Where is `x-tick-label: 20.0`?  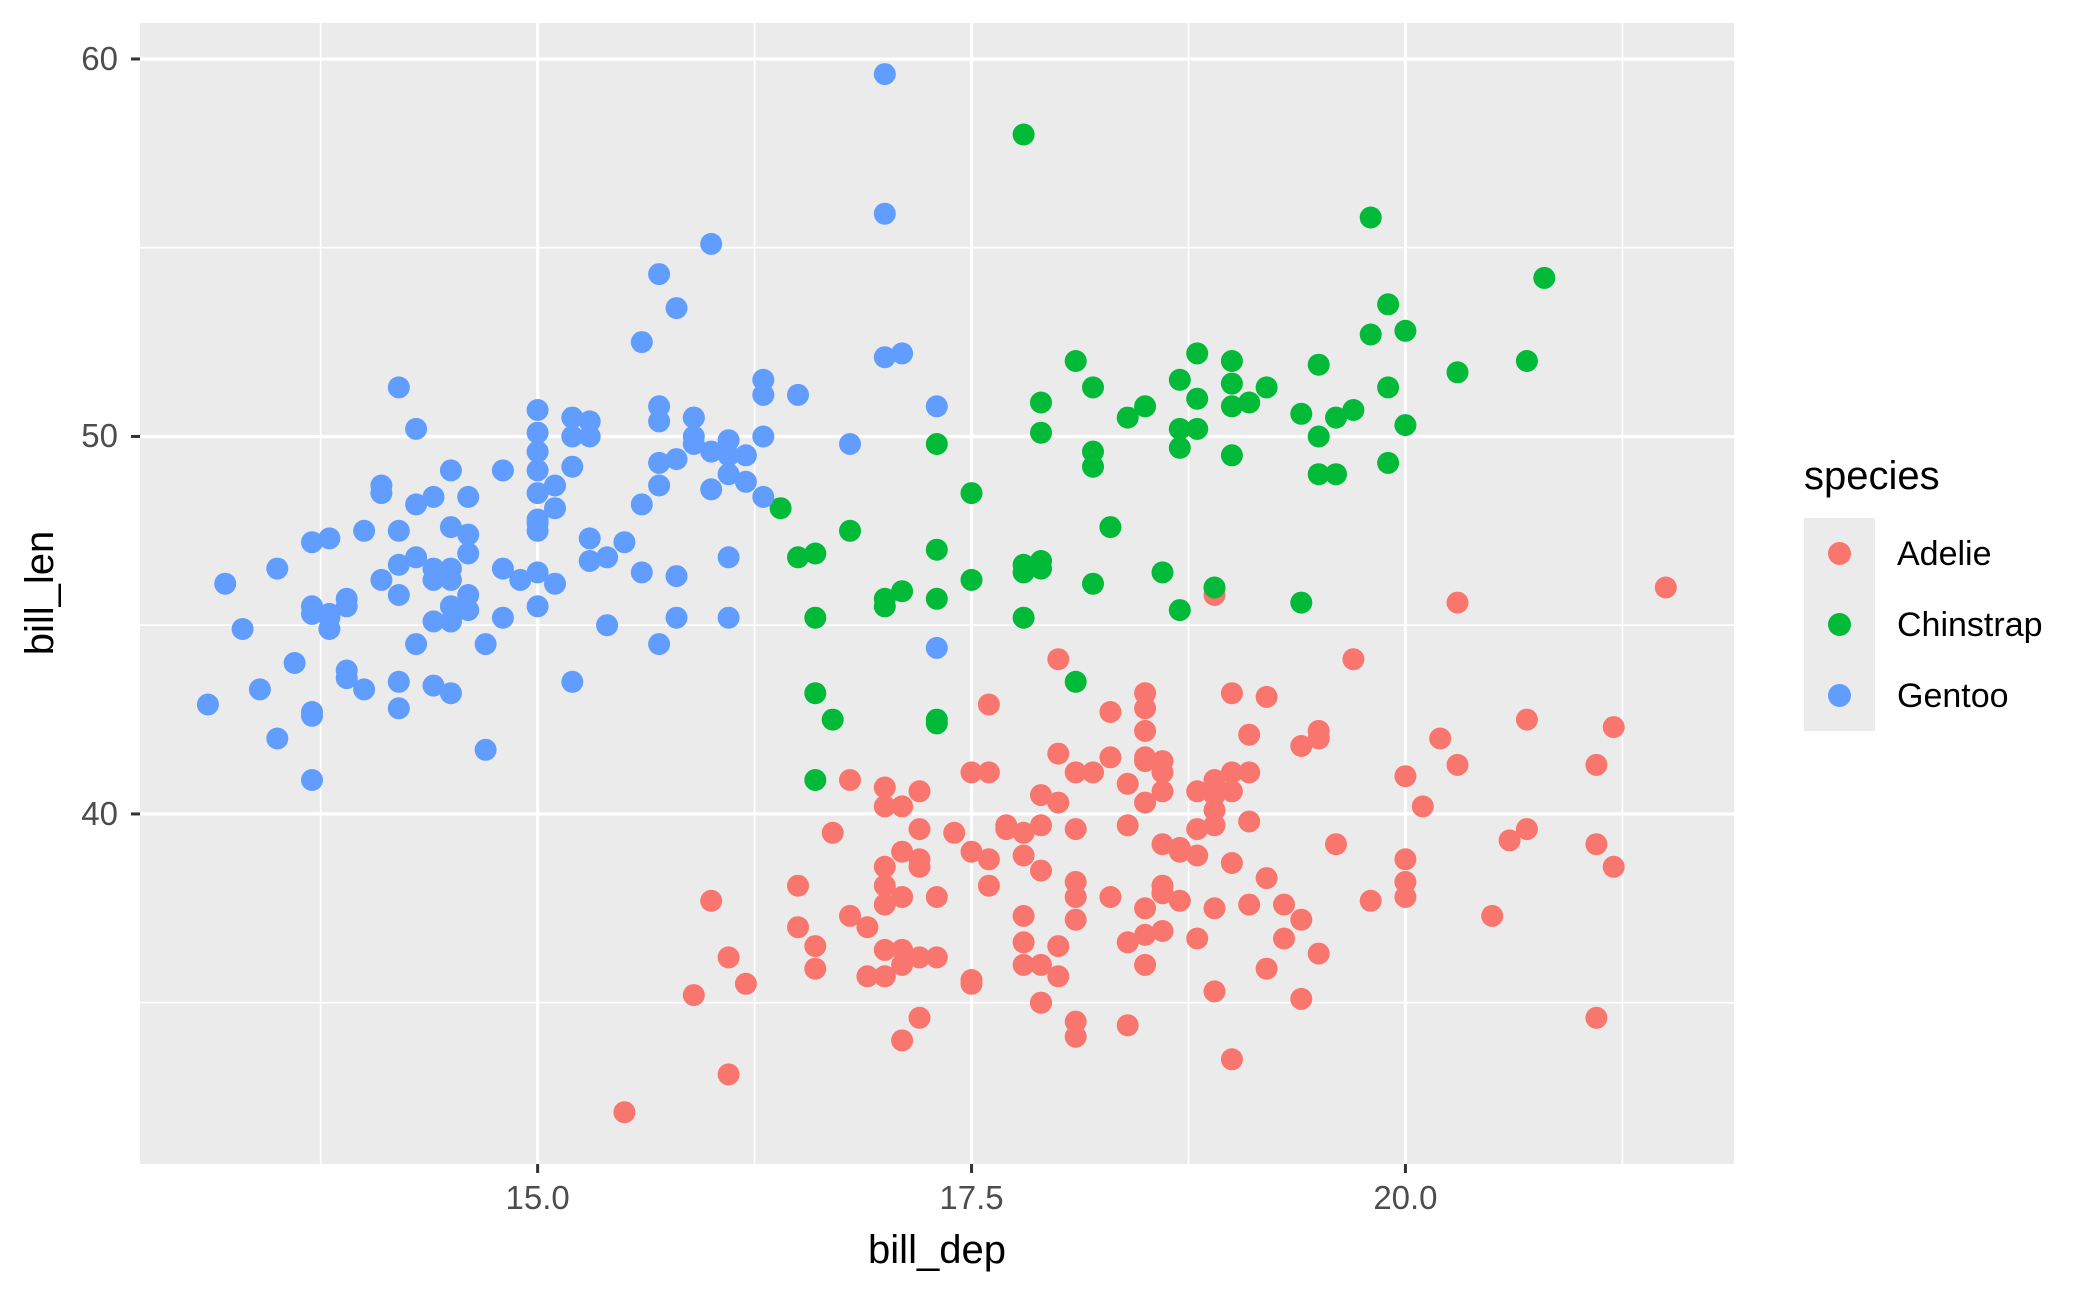 x-tick-label: 20.0 is located at coordinates (1405, 1197).